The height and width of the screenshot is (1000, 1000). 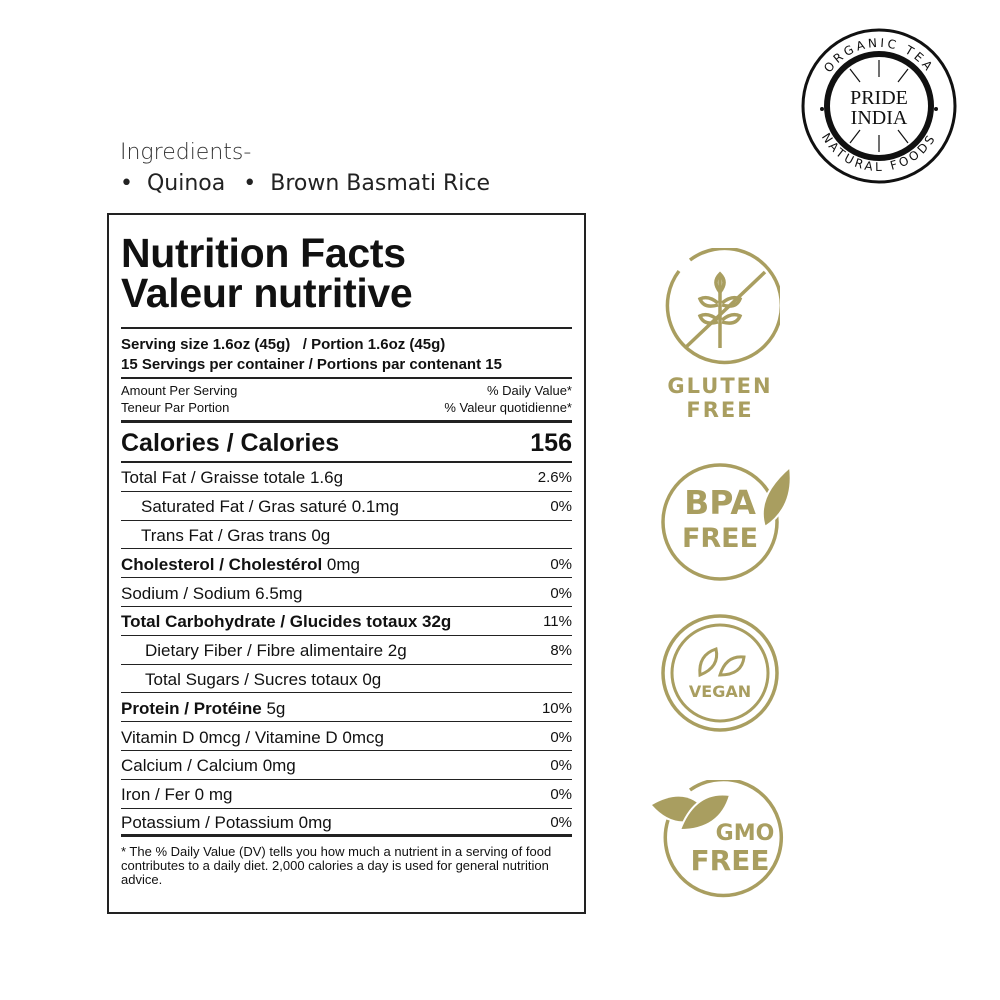 I want to click on bpa-free-icon, so click(x=726, y=522).